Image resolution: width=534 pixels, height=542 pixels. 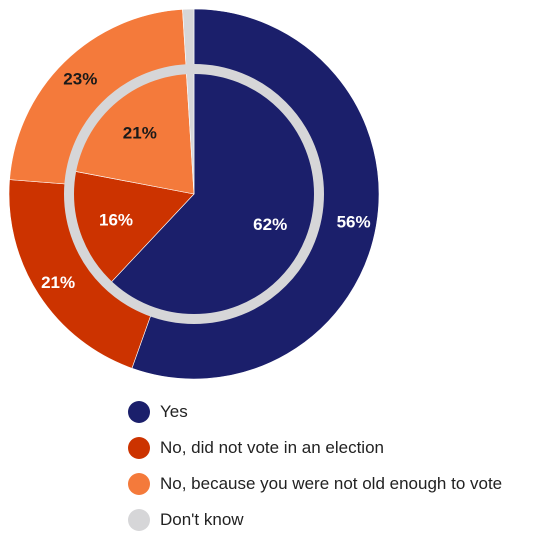 I want to click on outer-label-yes: 56%, so click(x=354, y=222).